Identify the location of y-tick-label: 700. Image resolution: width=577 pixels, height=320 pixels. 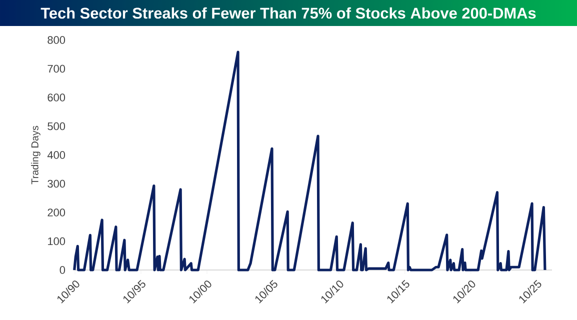
(57, 68).